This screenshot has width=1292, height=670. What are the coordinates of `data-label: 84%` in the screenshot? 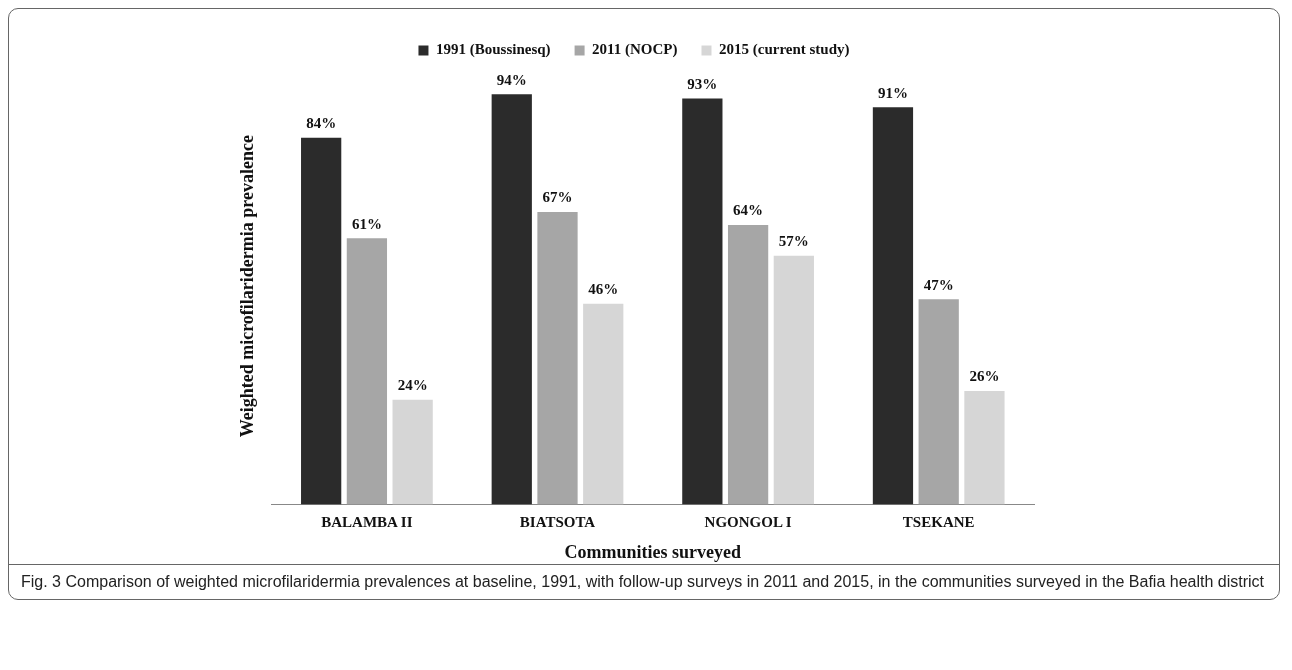 It's located at (321, 123).